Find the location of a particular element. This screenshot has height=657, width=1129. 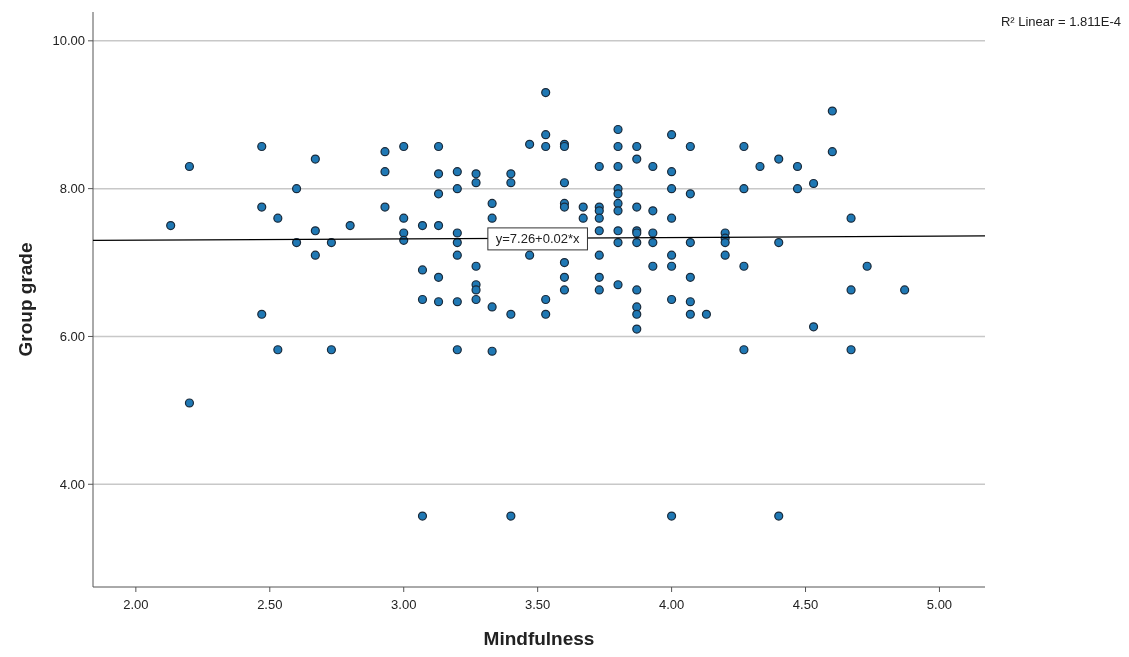

x-axis-title: Mindfulness is located at coordinates (539, 638).